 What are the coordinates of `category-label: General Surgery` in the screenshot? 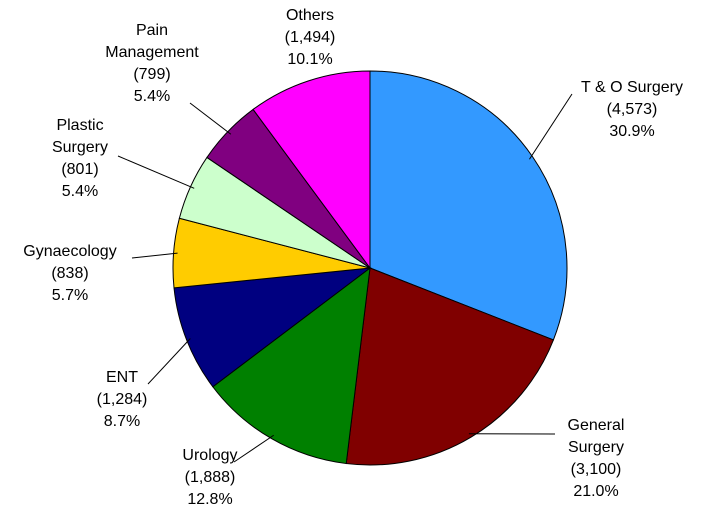 It's located at (596, 436).